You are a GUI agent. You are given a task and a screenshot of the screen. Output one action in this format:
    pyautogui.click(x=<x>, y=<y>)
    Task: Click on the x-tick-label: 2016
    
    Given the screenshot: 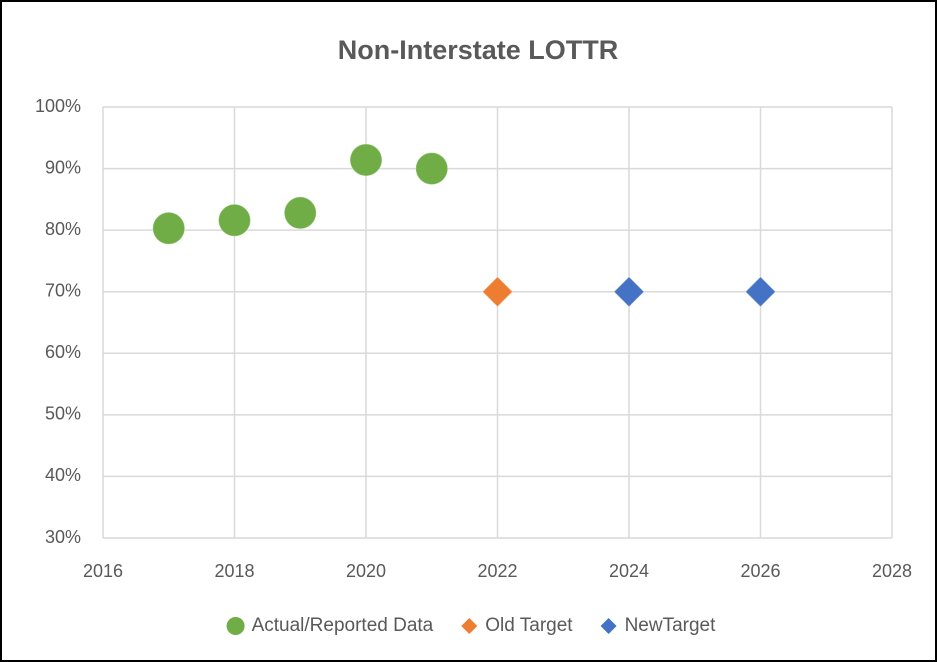 What is the action you would take?
    pyautogui.click(x=103, y=571)
    